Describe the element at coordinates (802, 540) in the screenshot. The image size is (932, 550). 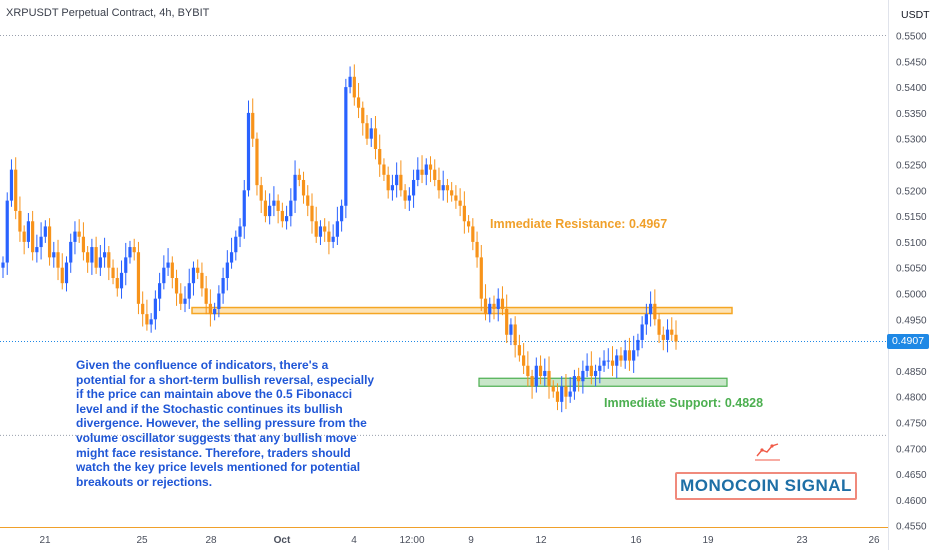
I see `x-tick-label: 23` at that location.